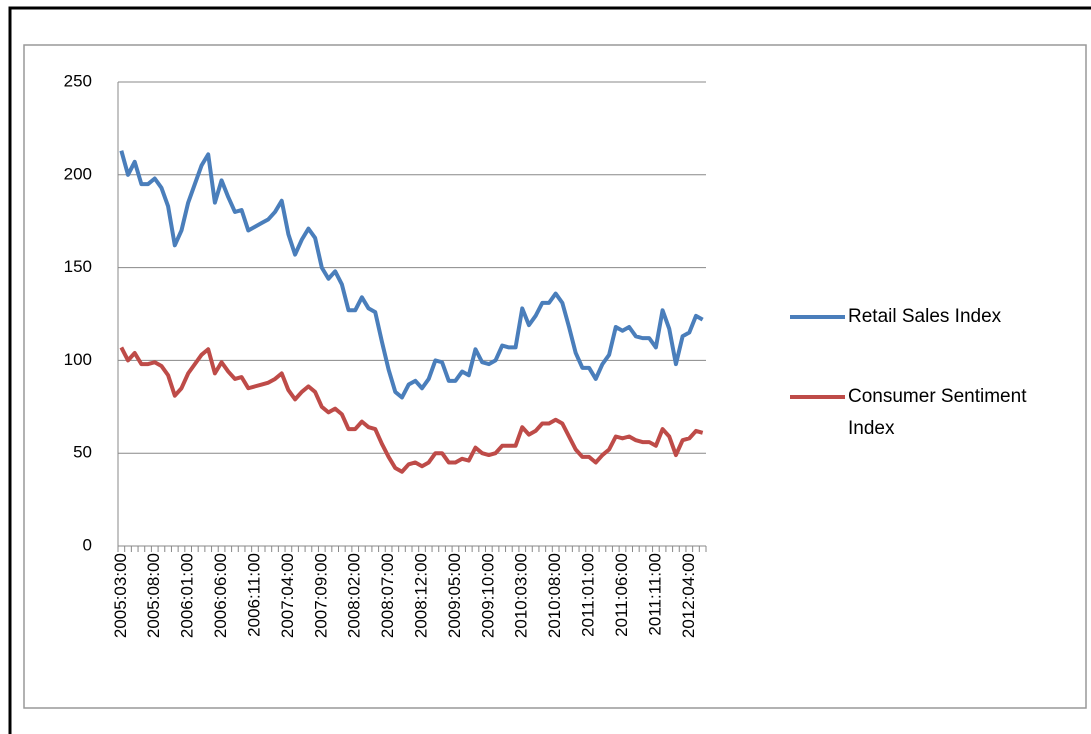 The height and width of the screenshot is (734, 1091). Describe the element at coordinates (925, 316) in the screenshot. I see `legend-label: Retail Sales Index` at that location.